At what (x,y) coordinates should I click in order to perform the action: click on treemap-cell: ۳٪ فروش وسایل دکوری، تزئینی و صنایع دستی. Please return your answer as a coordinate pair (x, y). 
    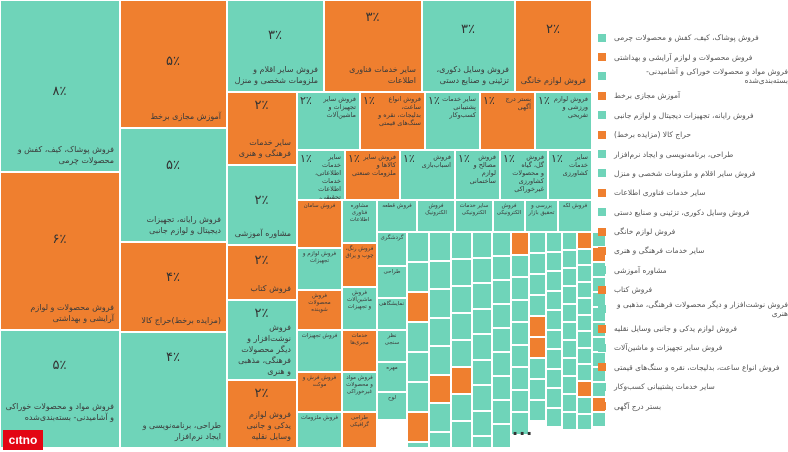
    Looking at the image, I should click on (468, 46).